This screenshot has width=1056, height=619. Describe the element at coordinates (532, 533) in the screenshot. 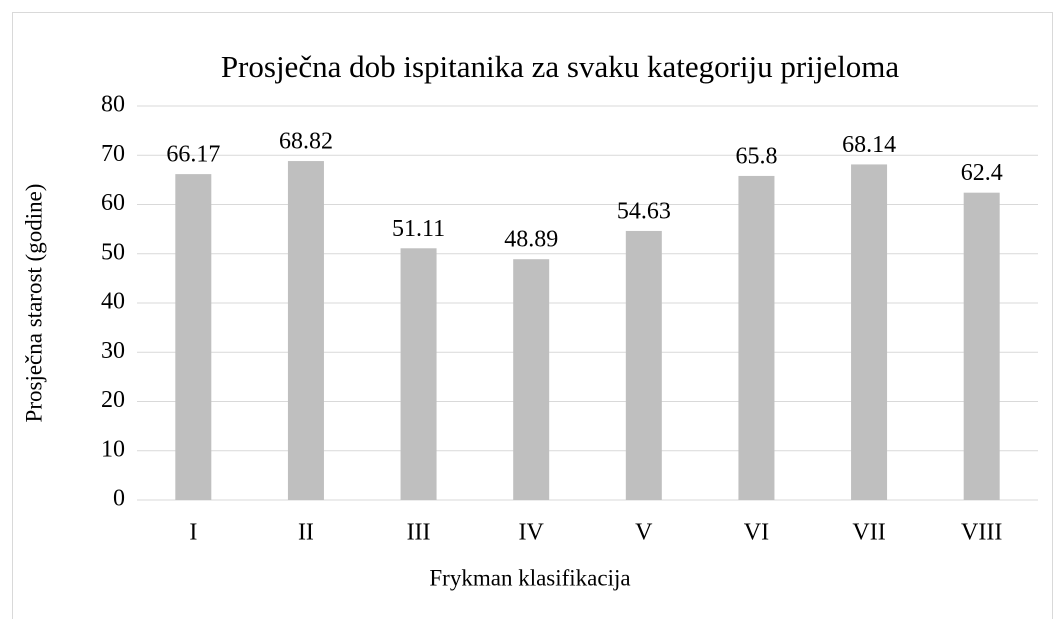

I see `x-tick-label: IV` at that location.